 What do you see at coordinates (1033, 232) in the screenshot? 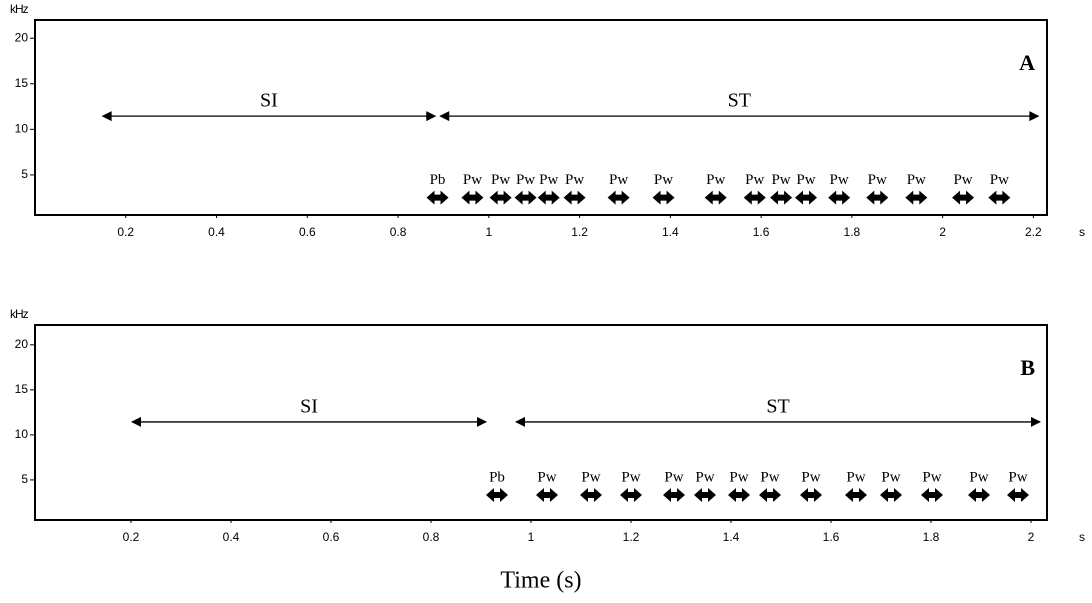
I see `x-tick-label: 2.2` at bounding box center [1033, 232].